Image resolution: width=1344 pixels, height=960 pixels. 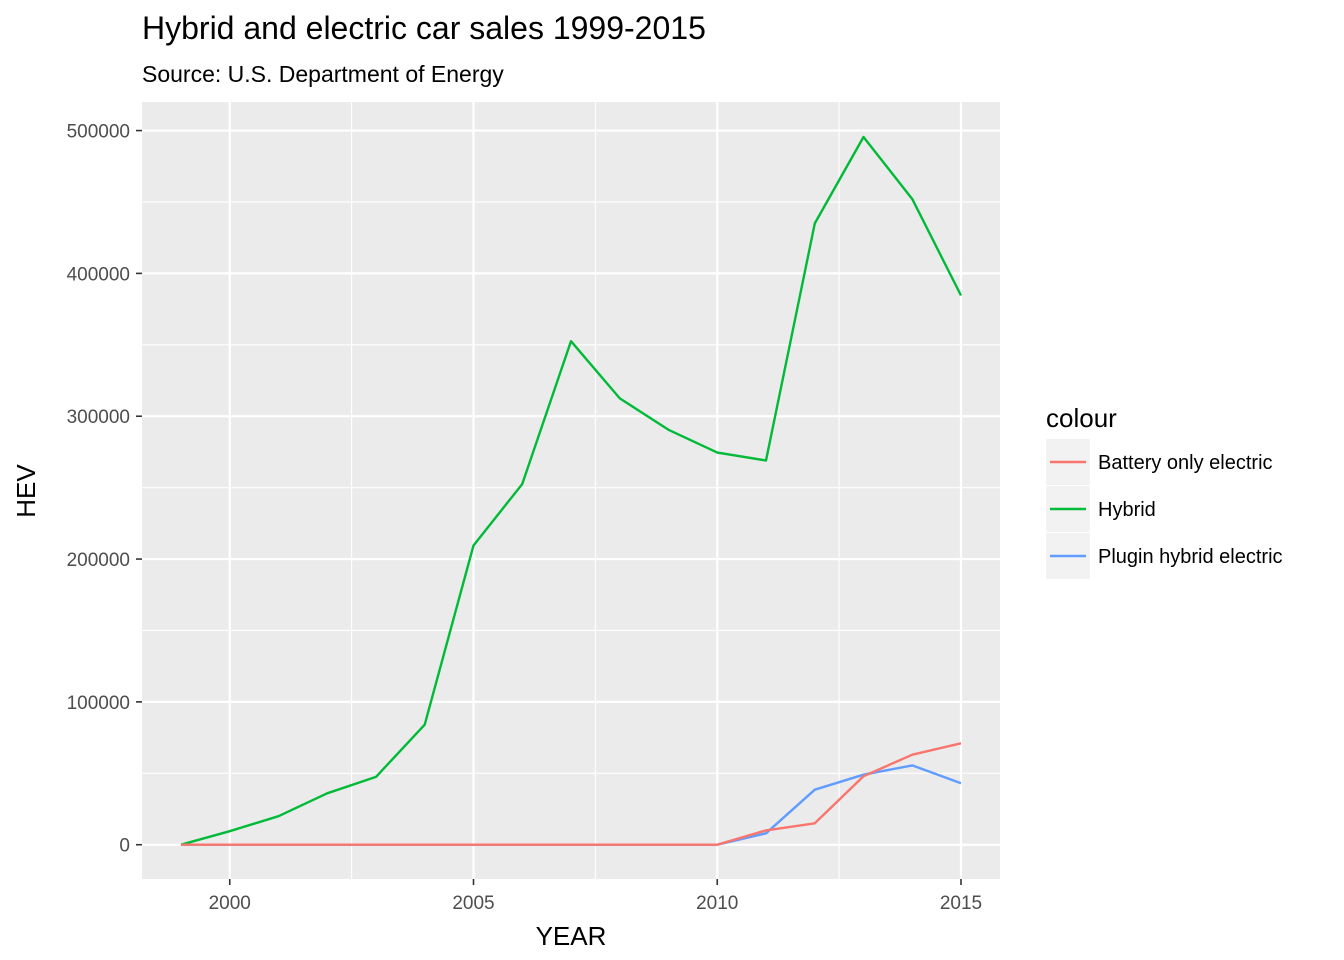 What do you see at coordinates (1190, 557) in the screenshot?
I see `legend-label-plugin-hybrid-electric: Plugin hybrid electric` at bounding box center [1190, 557].